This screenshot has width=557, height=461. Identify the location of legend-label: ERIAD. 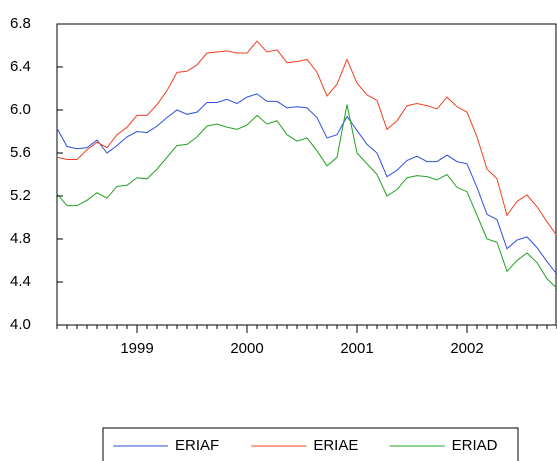
(475, 445).